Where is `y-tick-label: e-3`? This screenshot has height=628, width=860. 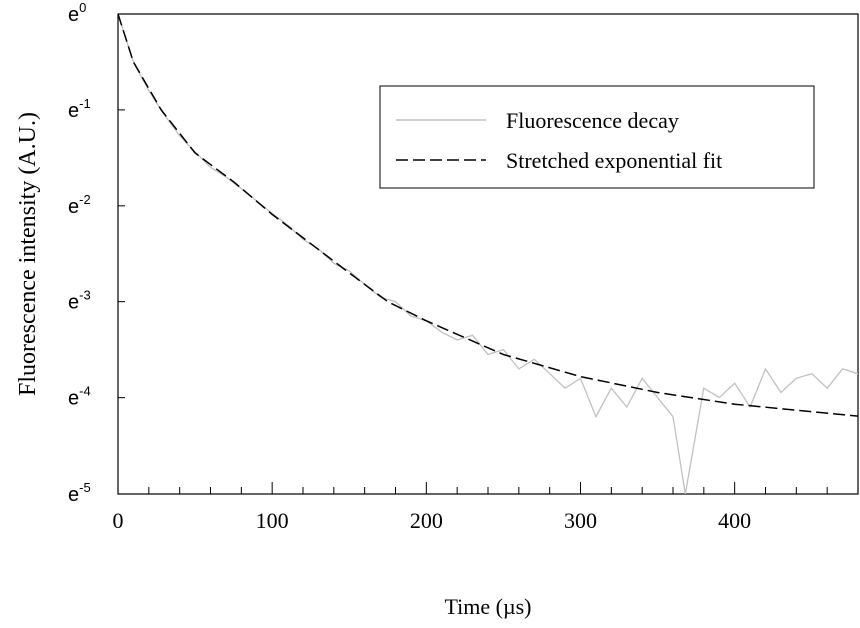 y-tick-label: e-3 is located at coordinates (79, 301).